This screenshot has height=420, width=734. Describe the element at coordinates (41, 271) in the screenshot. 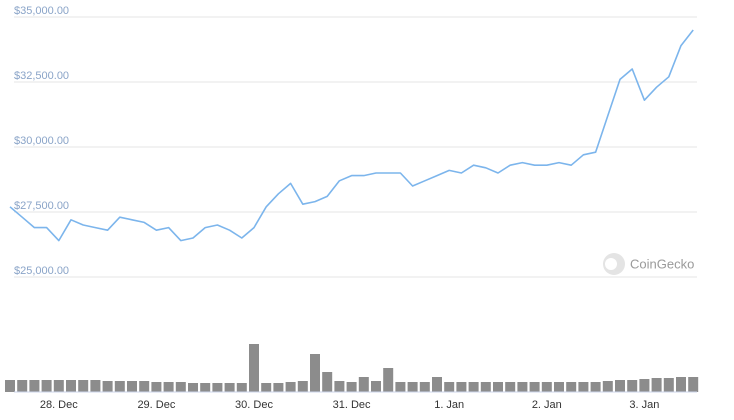

I see `y-tick-label: $25,000.00` at that location.